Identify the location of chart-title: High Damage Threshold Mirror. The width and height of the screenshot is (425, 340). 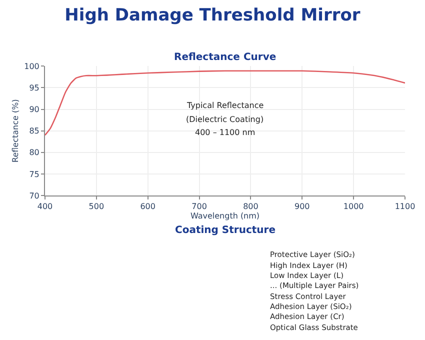
(212, 15).